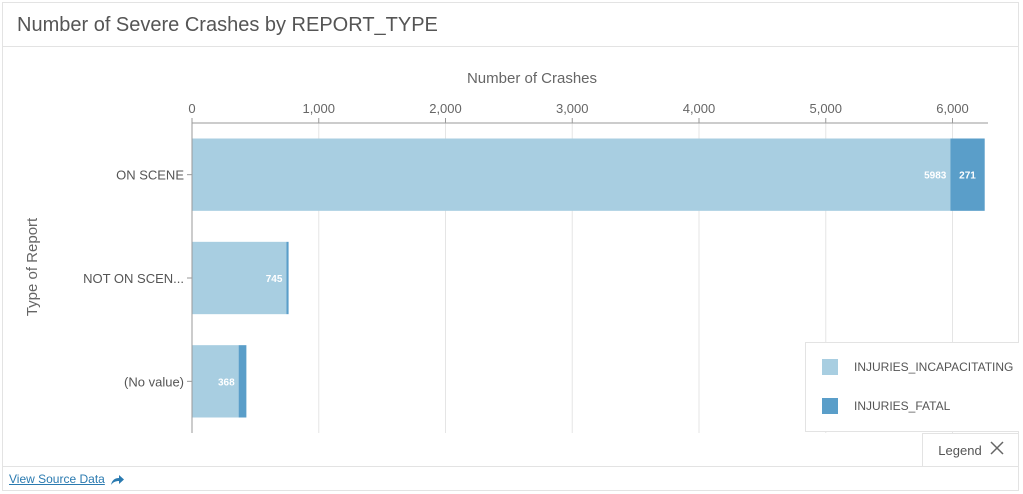 This screenshot has width=1023, height=494. Describe the element at coordinates (830, 406) in the screenshot. I see `legend-swatch-fatal` at that location.